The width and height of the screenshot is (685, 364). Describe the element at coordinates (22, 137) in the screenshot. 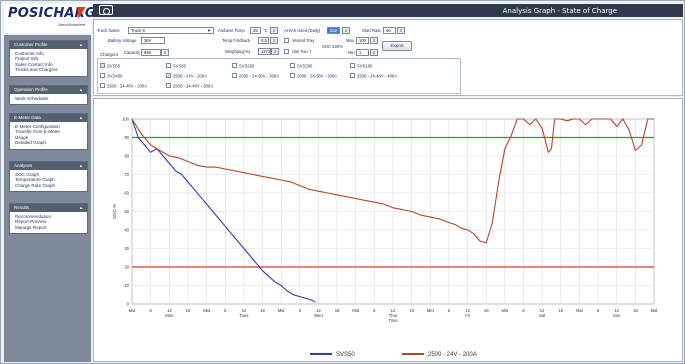

I see `sidebar-item-usage: Usage` at that location.